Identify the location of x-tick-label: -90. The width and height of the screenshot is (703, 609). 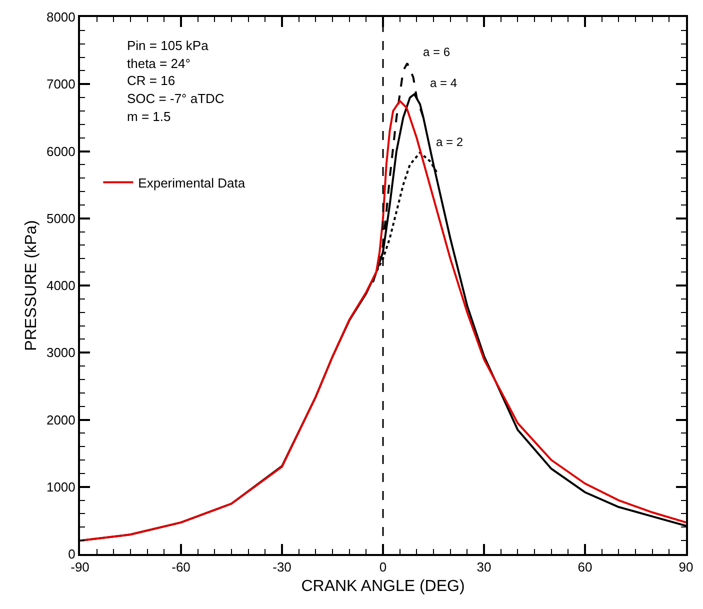
(80, 567).